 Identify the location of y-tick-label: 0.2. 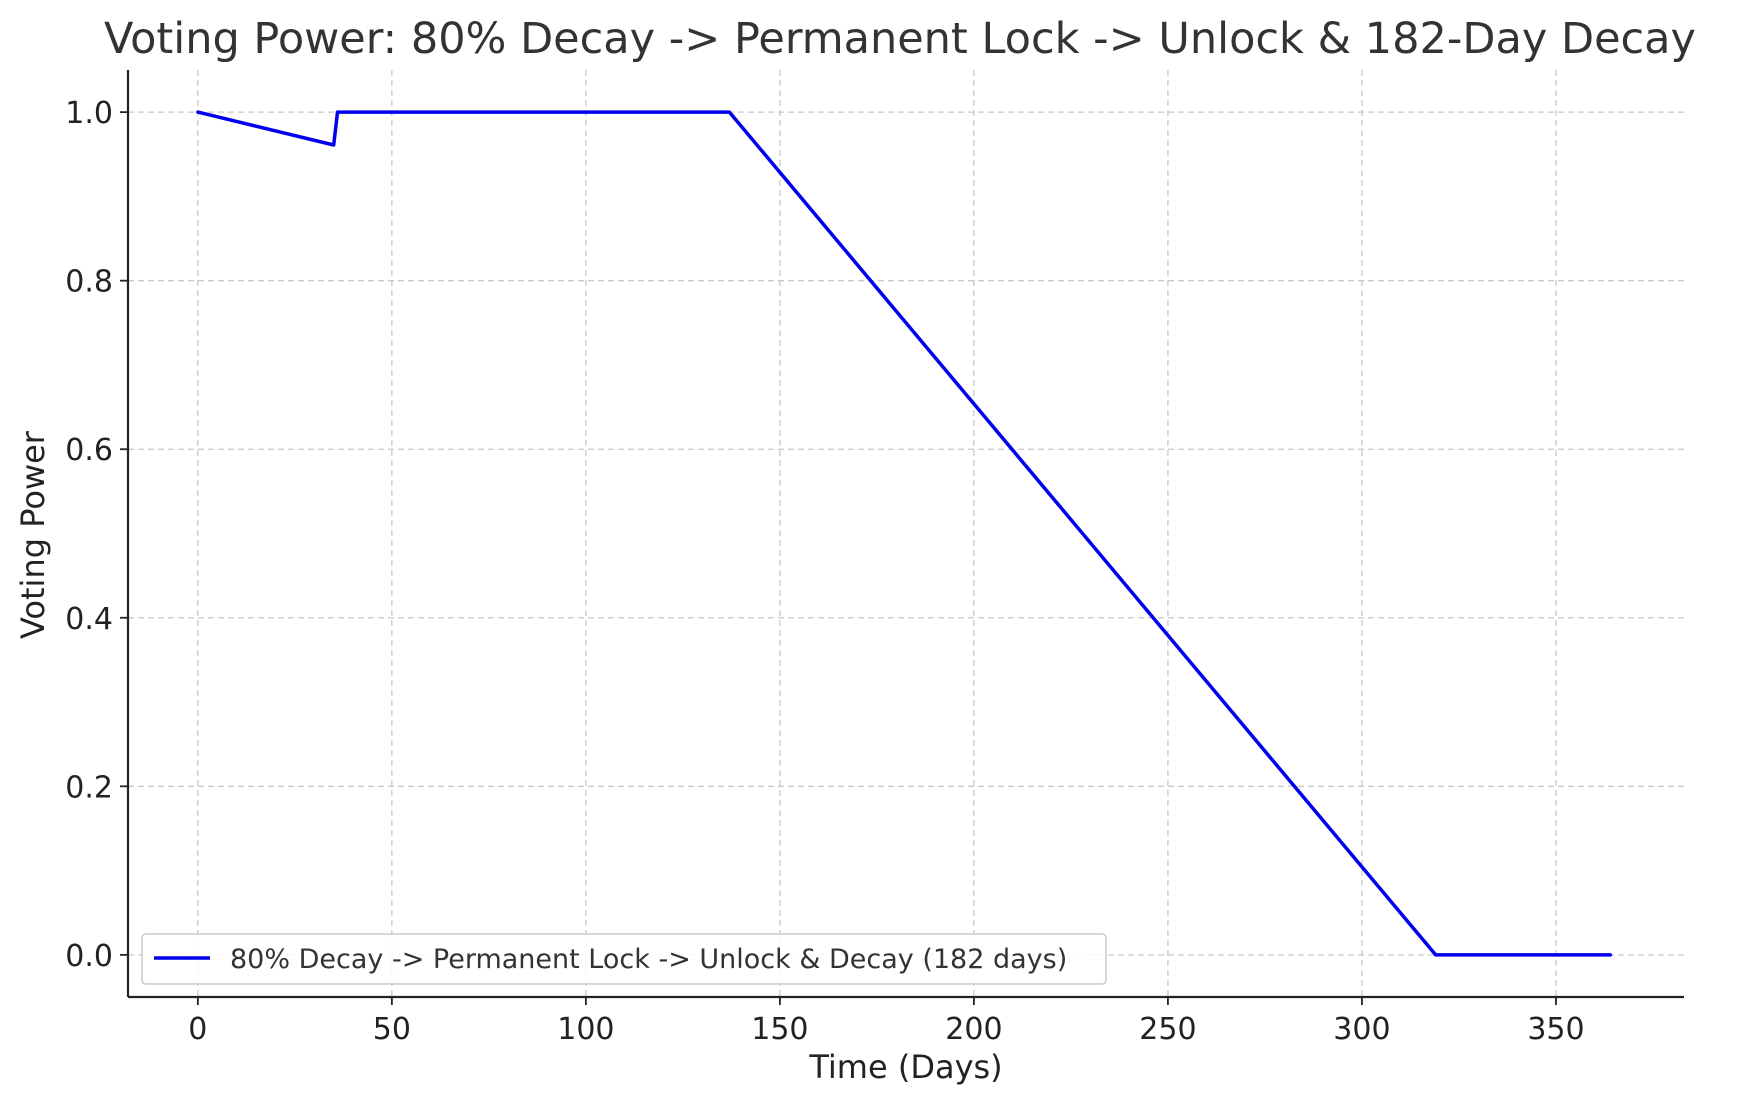
(89, 787).